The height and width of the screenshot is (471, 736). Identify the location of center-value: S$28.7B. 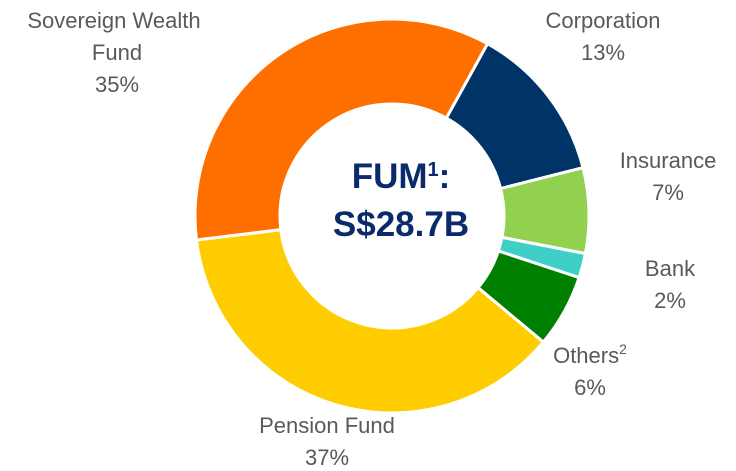
(401, 224).